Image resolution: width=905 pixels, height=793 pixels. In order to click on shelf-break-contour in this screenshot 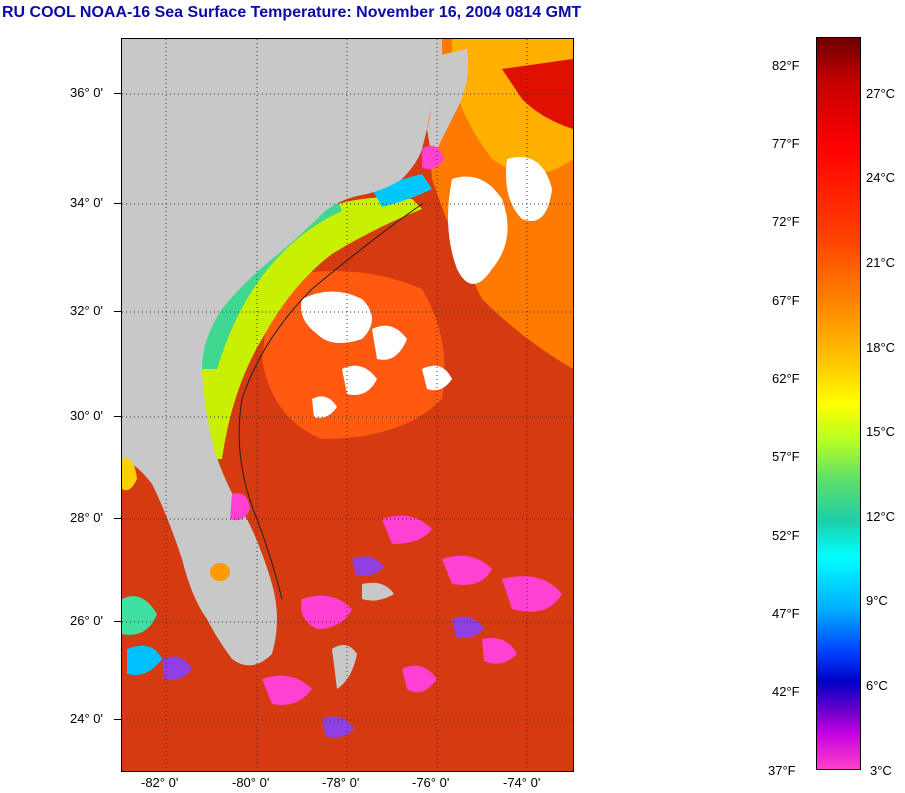, I will do `click(330, 401)`.